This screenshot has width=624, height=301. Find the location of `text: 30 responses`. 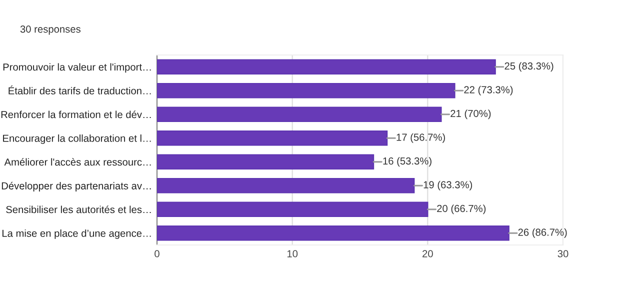

text: 30 responses is located at coordinates (50, 30).